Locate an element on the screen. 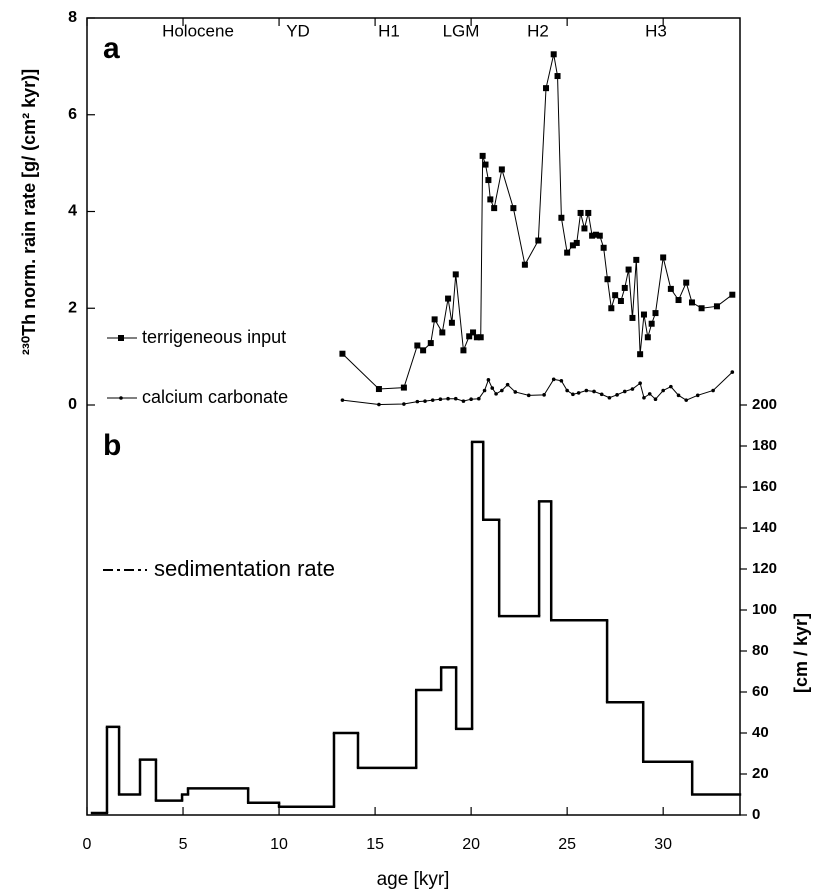 This screenshot has height=895, width=814. y-tick-label: 0 is located at coordinates (72, 404).